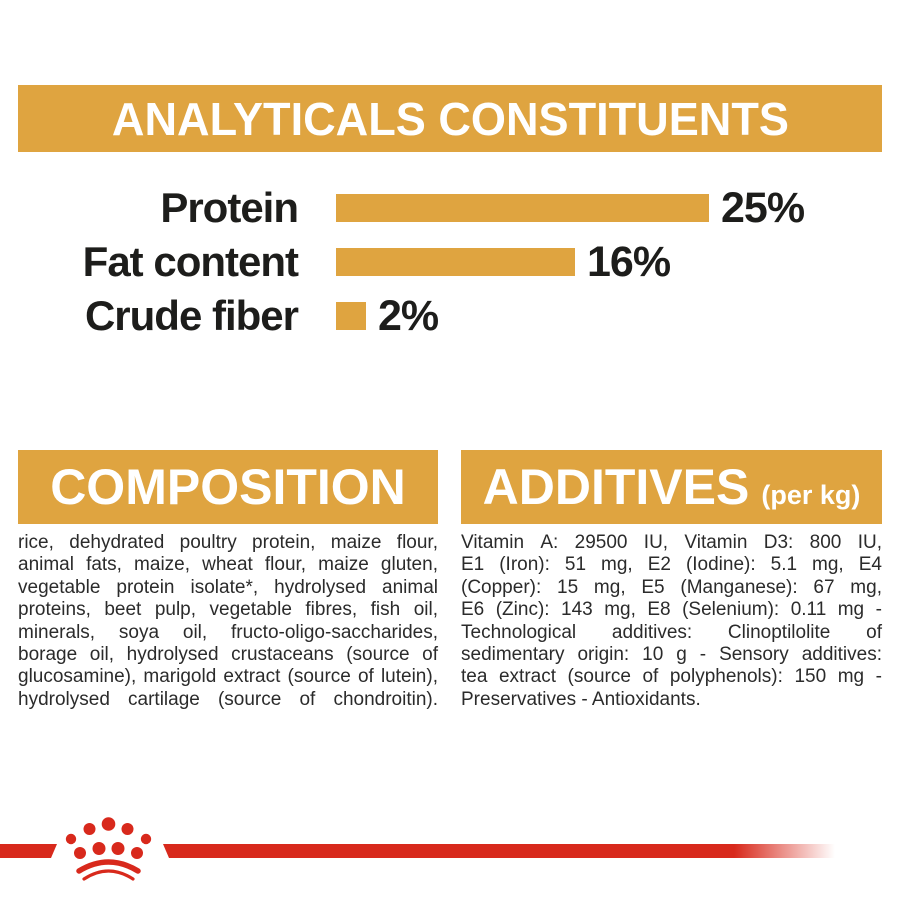 The image size is (900, 900). Describe the element at coordinates (108, 849) in the screenshot. I see `royal-canin-crown-icon` at that location.